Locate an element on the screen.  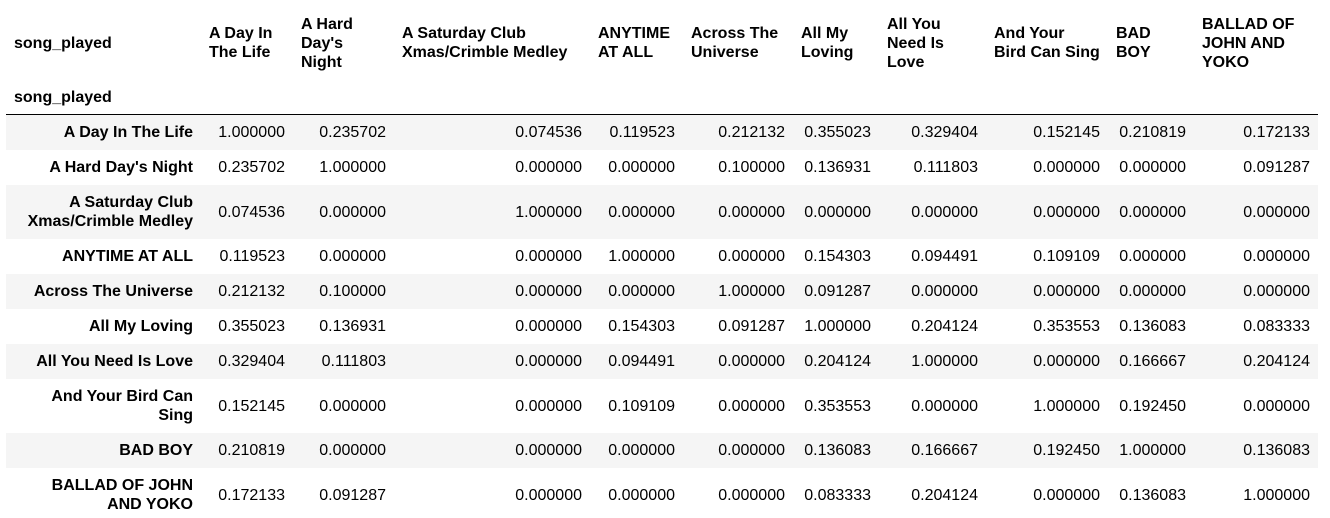
cell-value: 0.094491 is located at coordinates (944, 256).